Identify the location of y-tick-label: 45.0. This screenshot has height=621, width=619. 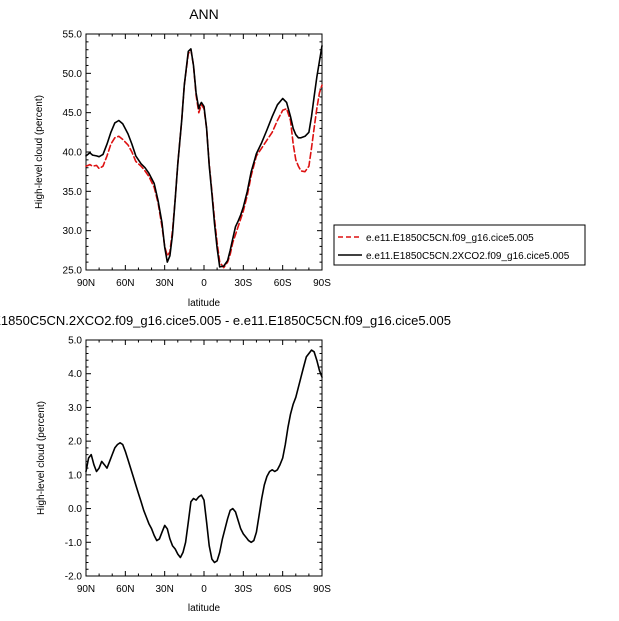
(73, 113).